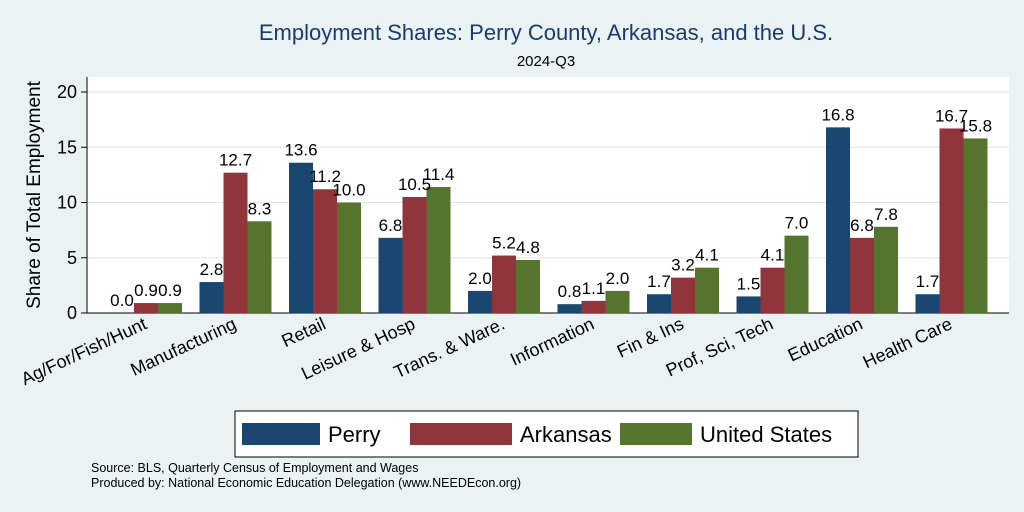 This screenshot has width=1024, height=512. What do you see at coordinates (797, 223) in the screenshot?
I see `data-label: 7.0` at bounding box center [797, 223].